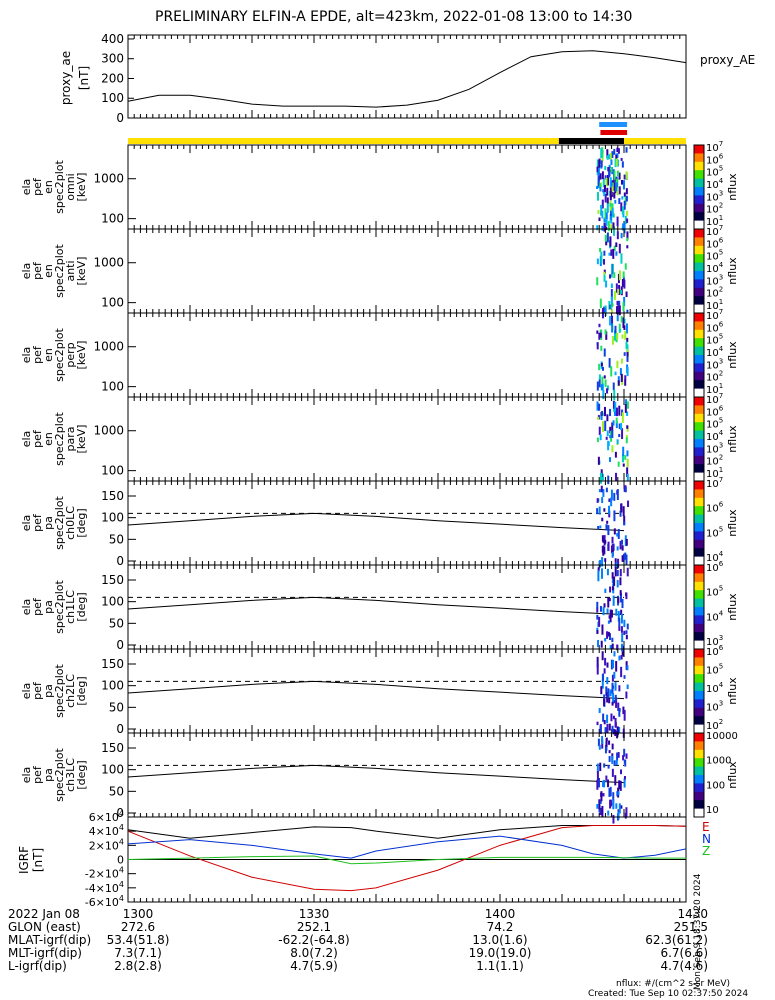 This screenshot has width=775, height=1000. What do you see at coordinates (44, 927) in the screenshot?
I see `axis-row-label: GLON (east)` at bounding box center [44, 927].